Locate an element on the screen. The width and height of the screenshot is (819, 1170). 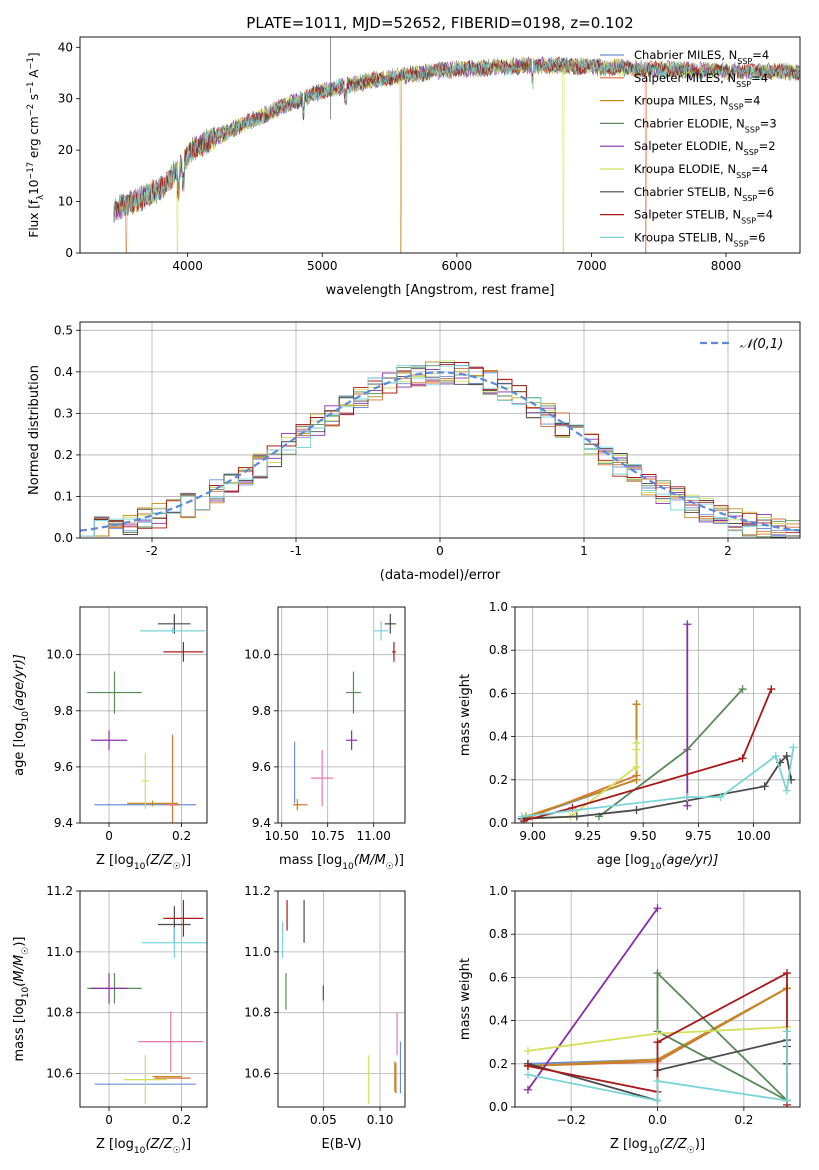
x-tick-label: 10.50 is located at coordinates (282, 836).